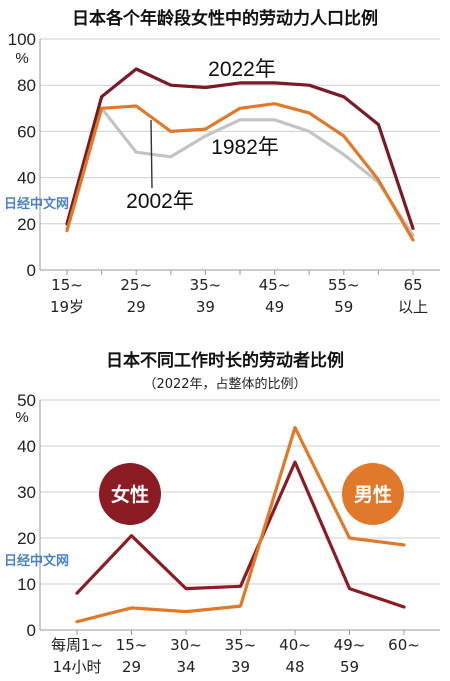 This screenshot has width=450, height=681. What do you see at coordinates (26, 515) in the screenshot?
I see `chart2-y-ticks: 0 10 20 30 40 50` at bounding box center [26, 515].